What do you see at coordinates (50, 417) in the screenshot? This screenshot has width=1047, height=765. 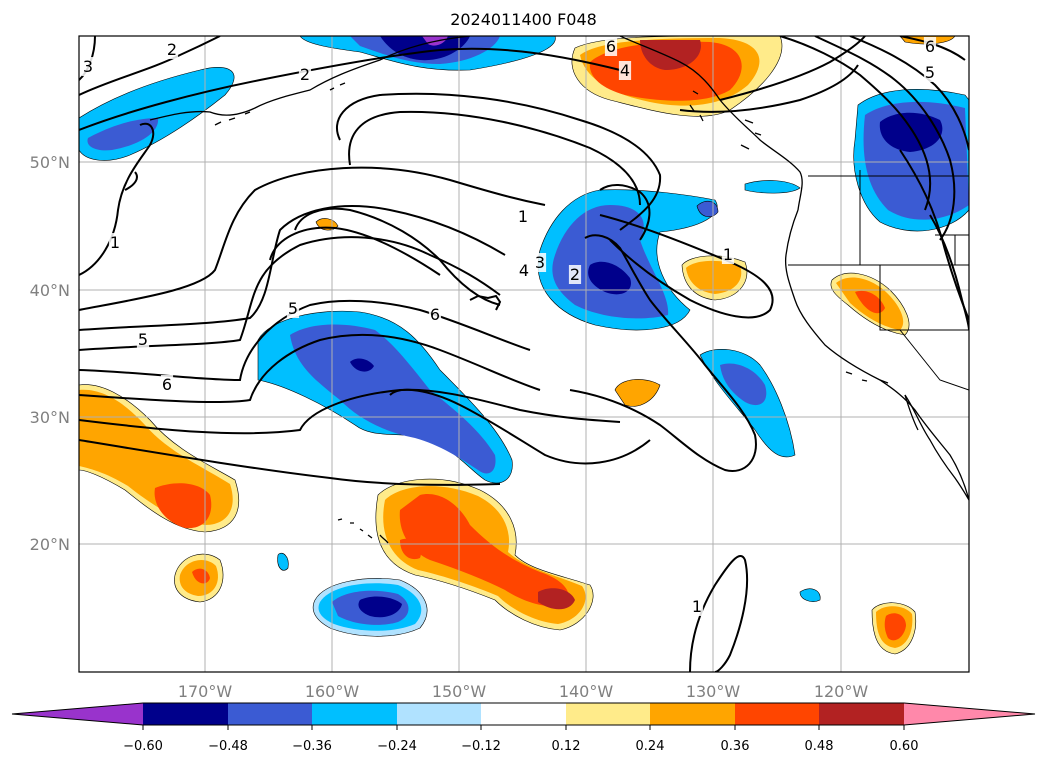 I see `lat-label-30n: 30°N` at bounding box center [50, 417].